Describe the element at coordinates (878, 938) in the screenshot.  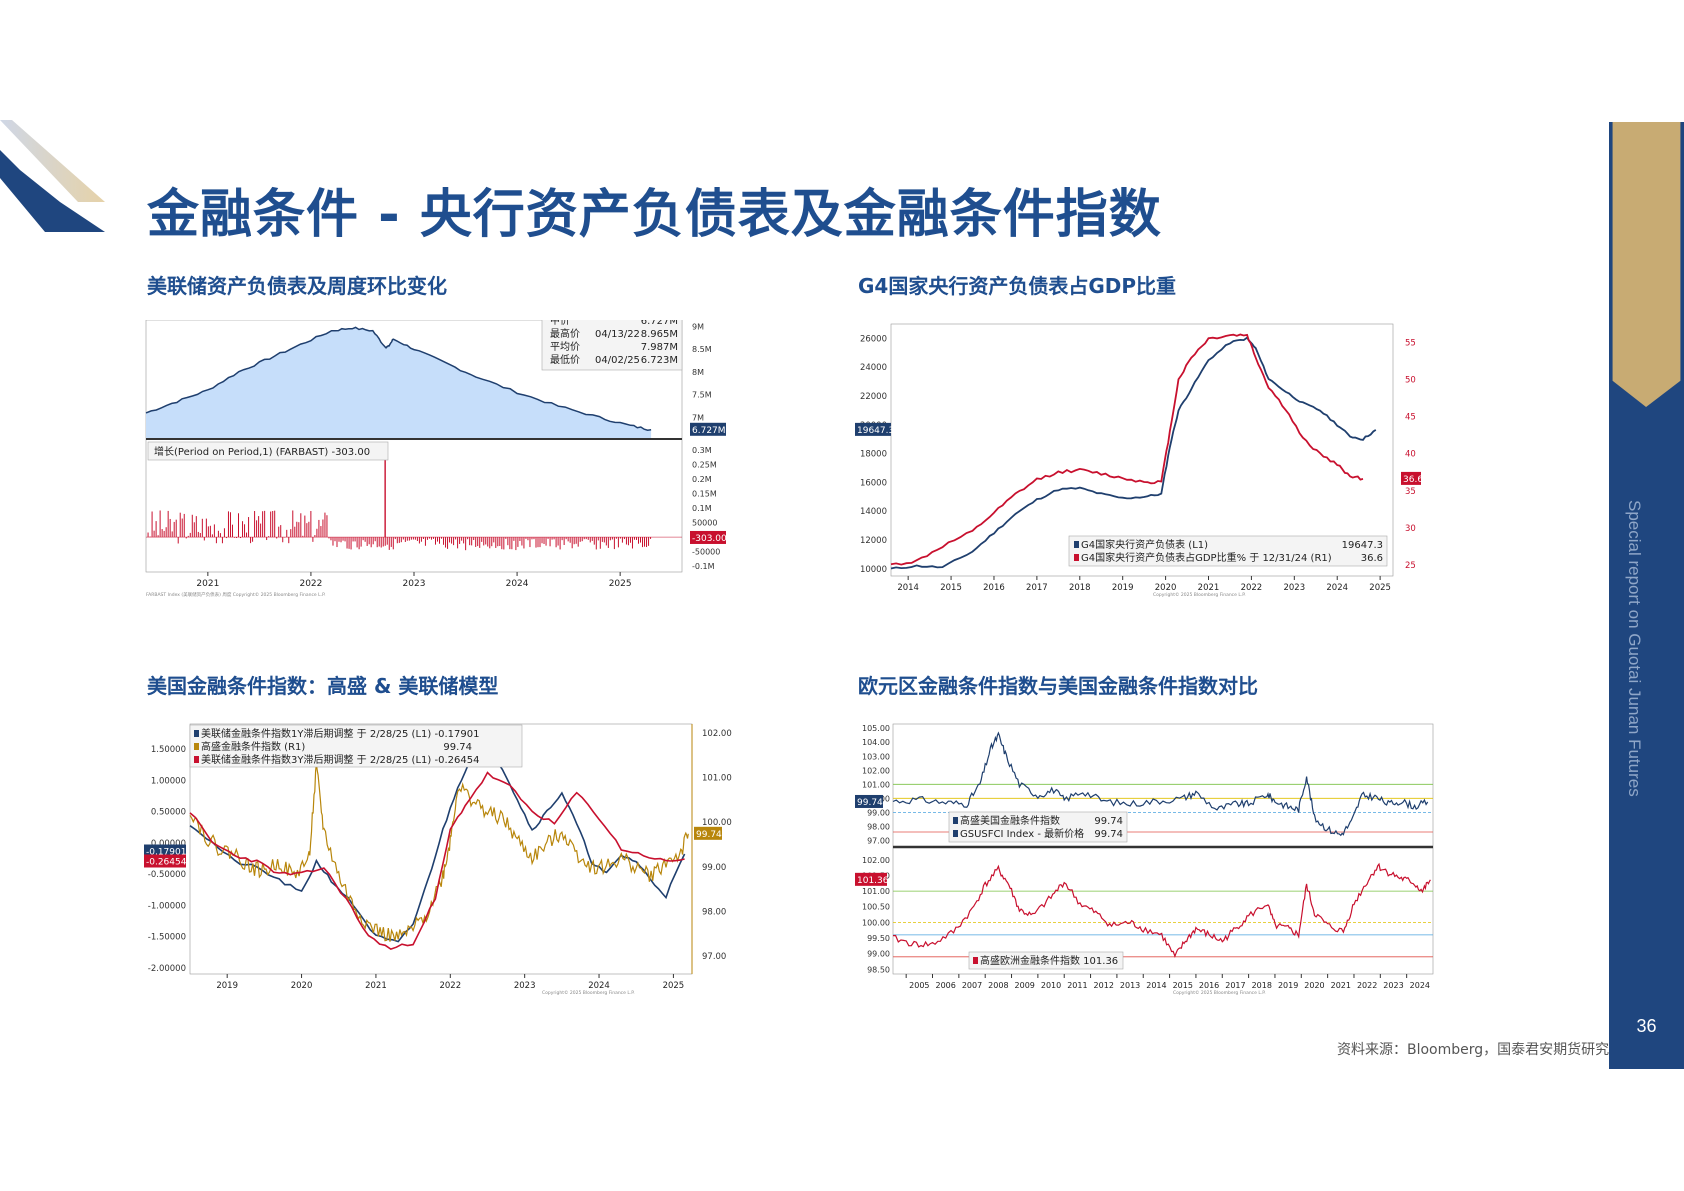
I see `chart4-bottom-y-tick: 99.50` at that location.